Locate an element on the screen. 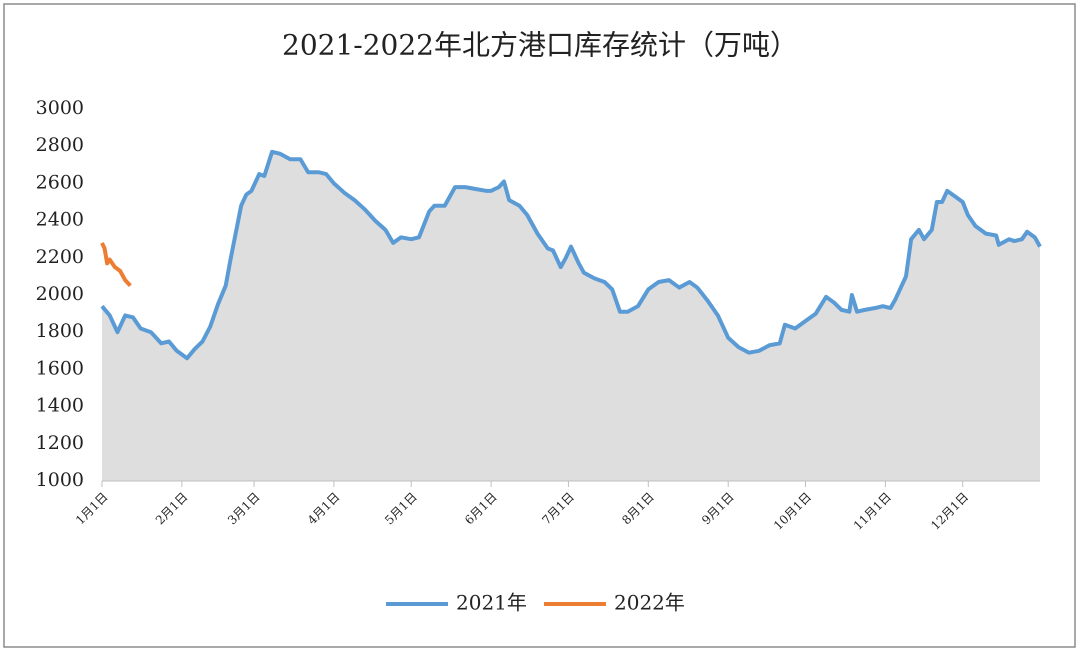 The height and width of the screenshot is (652, 1080). y-tick-label: 2400 is located at coordinates (60, 220).